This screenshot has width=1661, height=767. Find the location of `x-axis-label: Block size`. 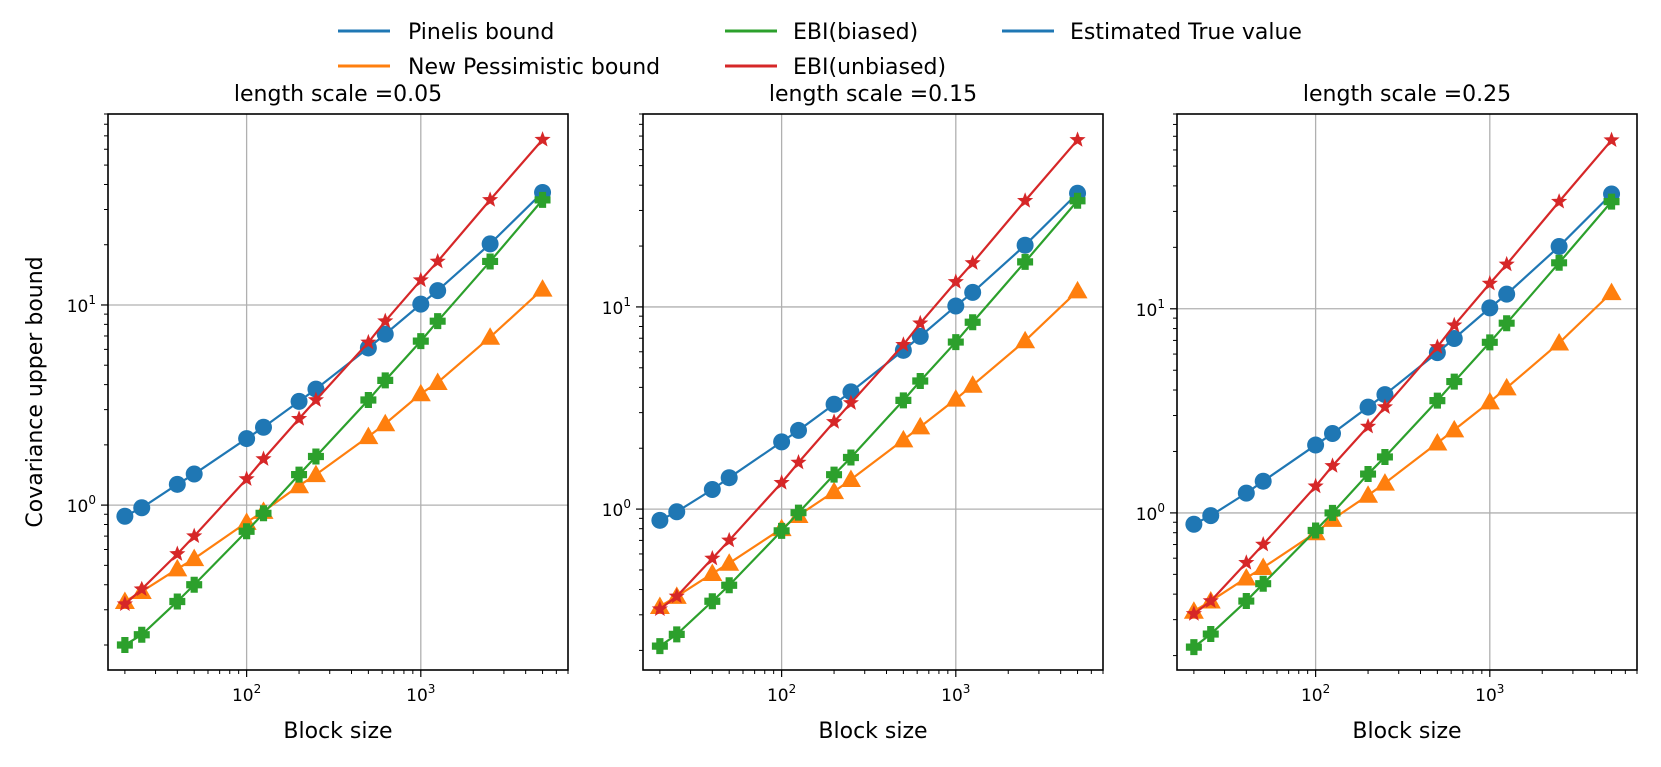

x-axis-label: Block size is located at coordinates (872, 731).